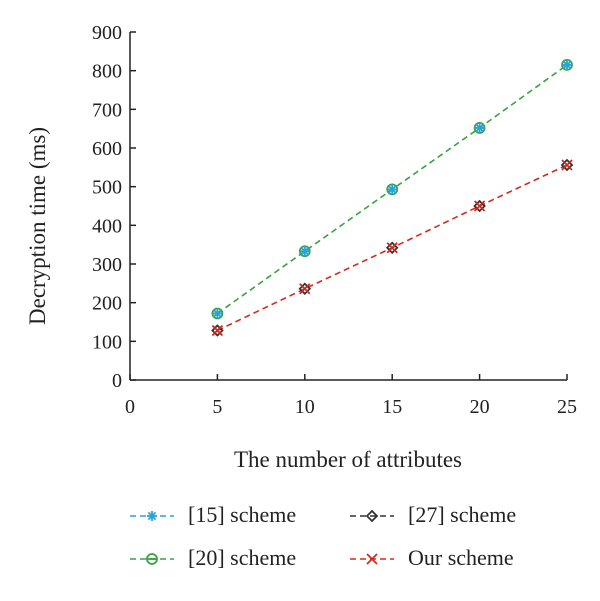 The height and width of the screenshot is (601, 600). I want to click on y-tick-label: 100, so click(107, 342).